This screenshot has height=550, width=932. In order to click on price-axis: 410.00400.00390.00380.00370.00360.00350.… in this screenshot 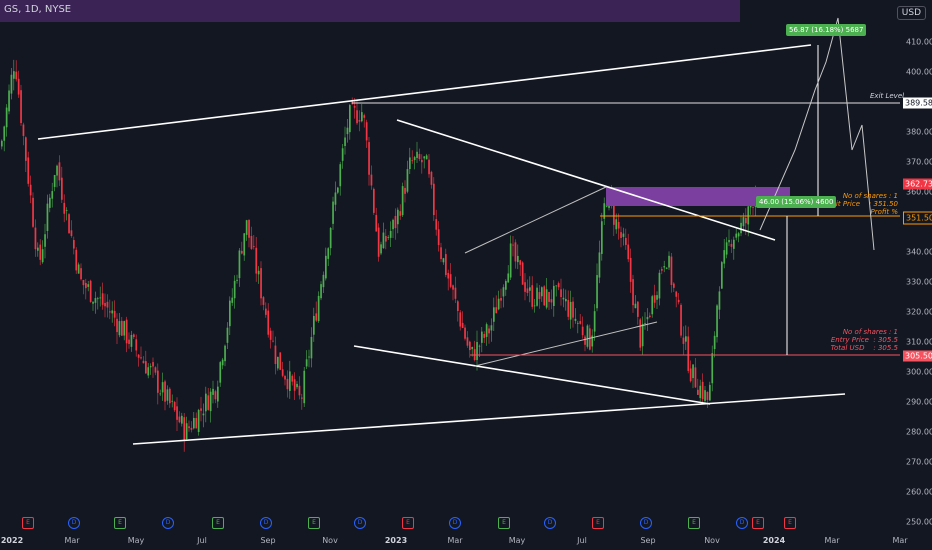, I will do `click(916, 265)`.